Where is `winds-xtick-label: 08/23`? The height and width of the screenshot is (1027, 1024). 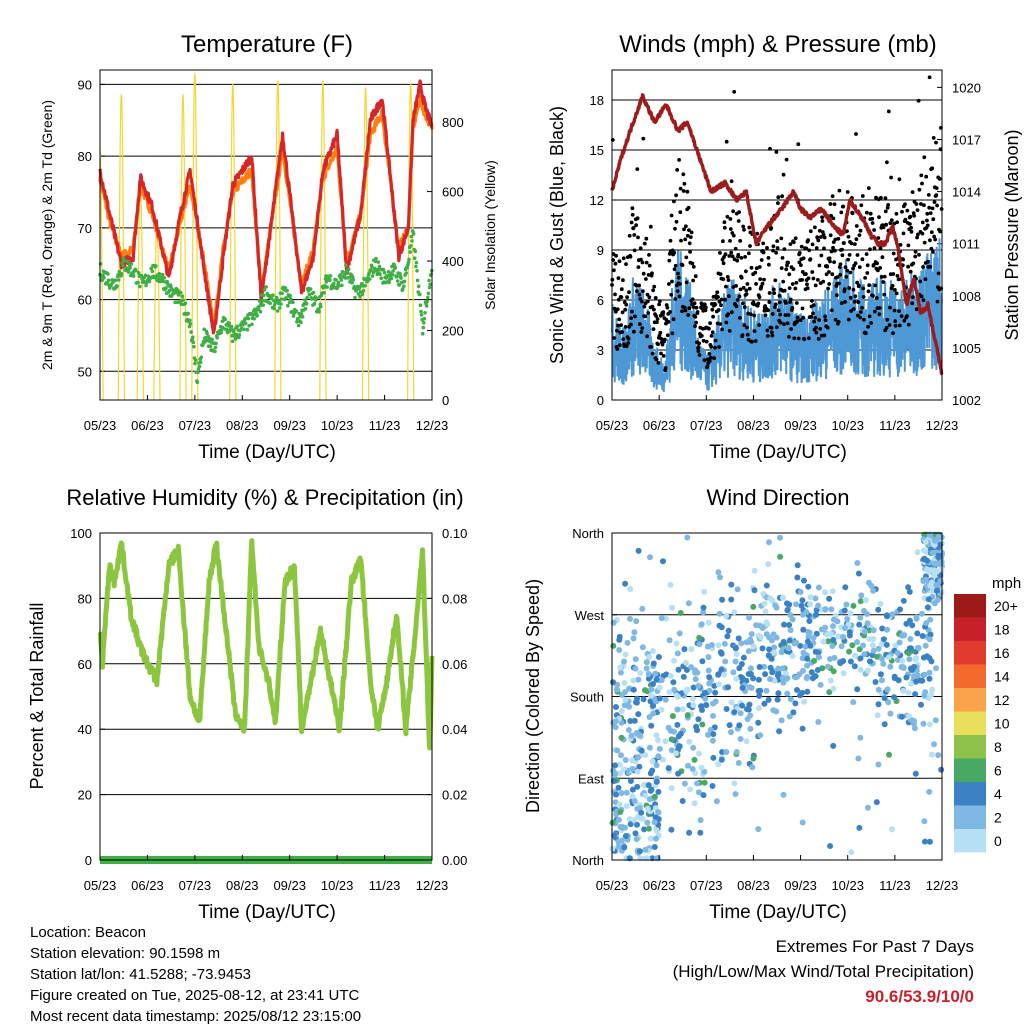
winds-xtick-label: 08/23 is located at coordinates (753, 425).